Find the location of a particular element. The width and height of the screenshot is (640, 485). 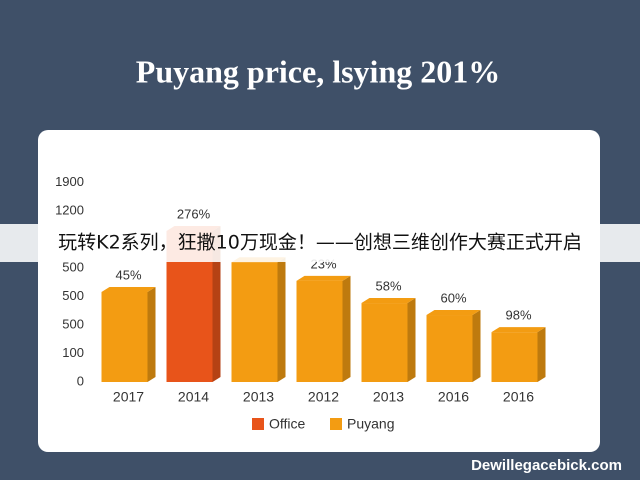

watermark: Dewillegacebick.com is located at coordinates (546, 465).